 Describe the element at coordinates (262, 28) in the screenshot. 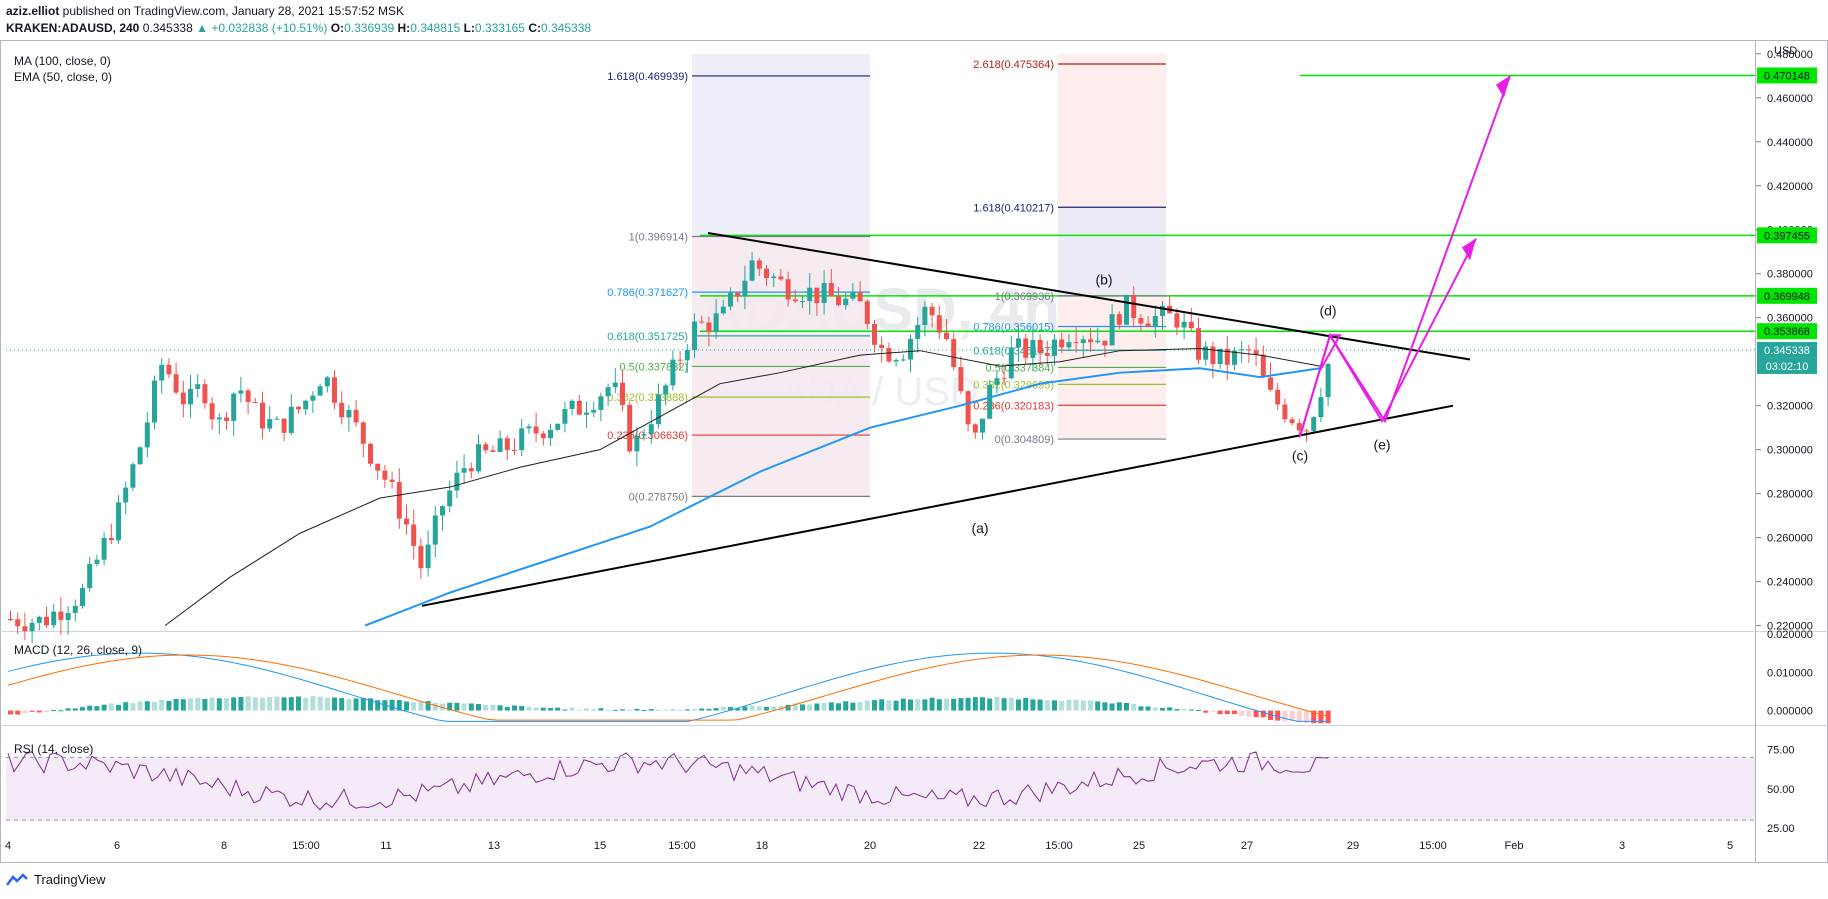

I see `price-change: ▲ +0.032838 (+10.51%)` at that location.